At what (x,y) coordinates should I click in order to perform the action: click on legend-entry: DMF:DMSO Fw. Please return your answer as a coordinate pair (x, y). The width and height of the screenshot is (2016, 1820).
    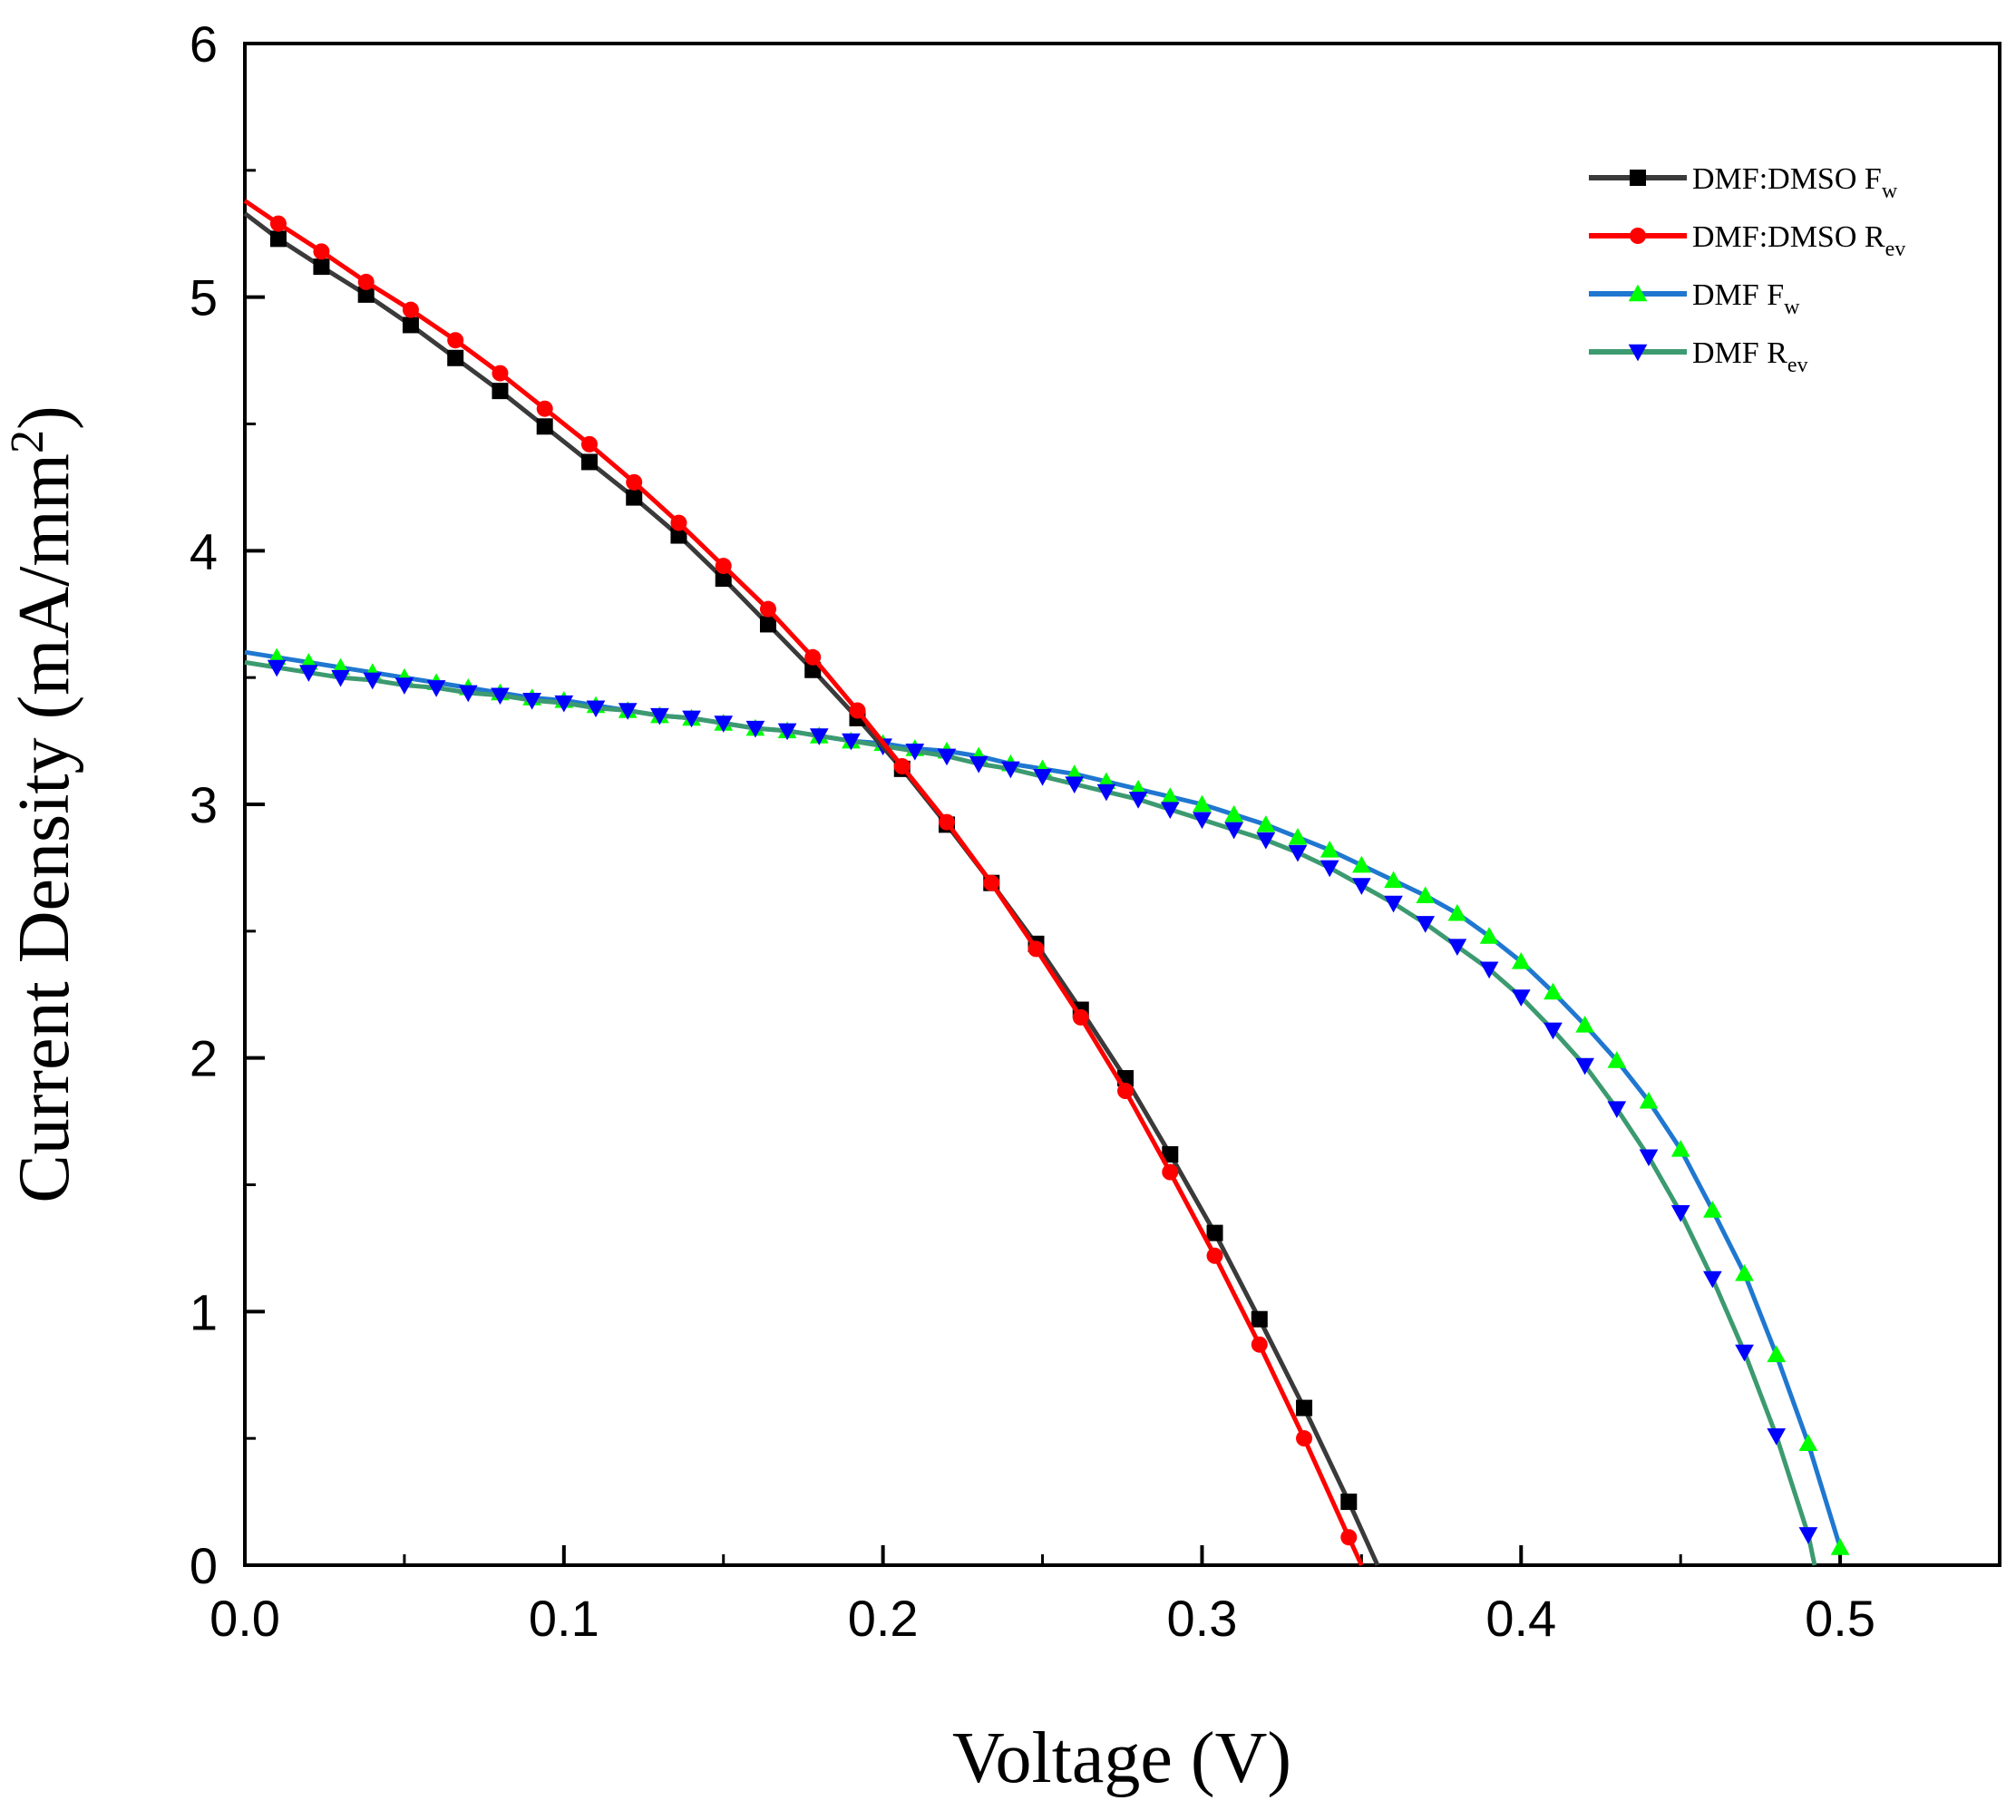
    Looking at the image, I should click on (1743, 182).